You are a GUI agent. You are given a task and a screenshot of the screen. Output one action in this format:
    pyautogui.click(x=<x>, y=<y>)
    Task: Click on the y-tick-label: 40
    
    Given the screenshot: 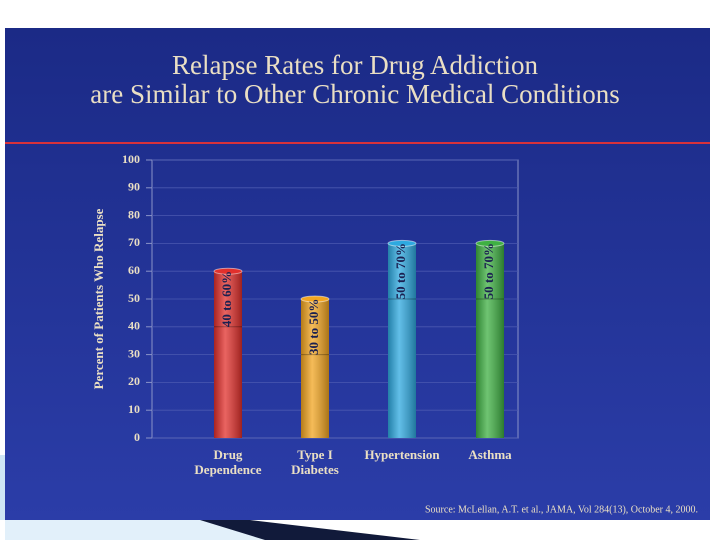 What is the action you would take?
    pyautogui.click(x=134, y=326)
    